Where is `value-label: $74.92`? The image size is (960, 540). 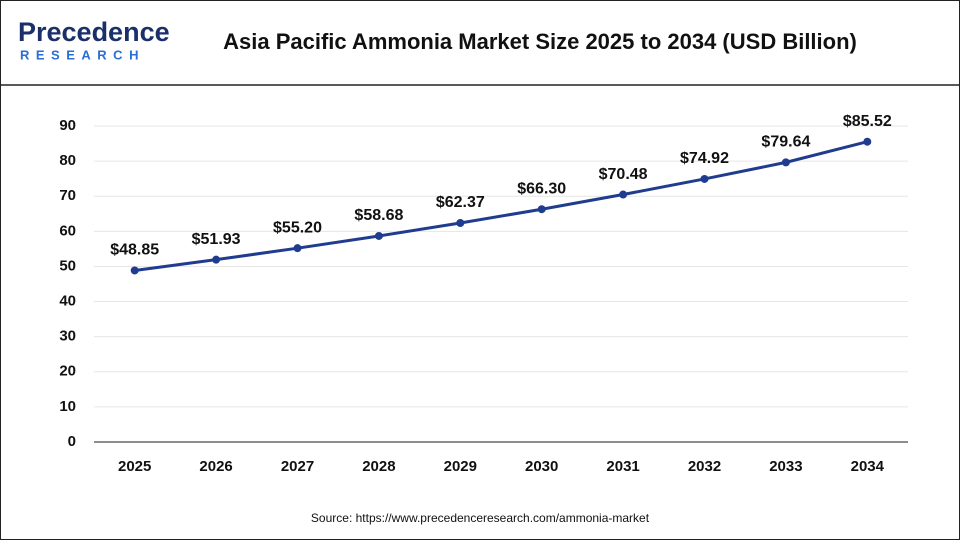 value-label: $74.92 is located at coordinates (704, 158).